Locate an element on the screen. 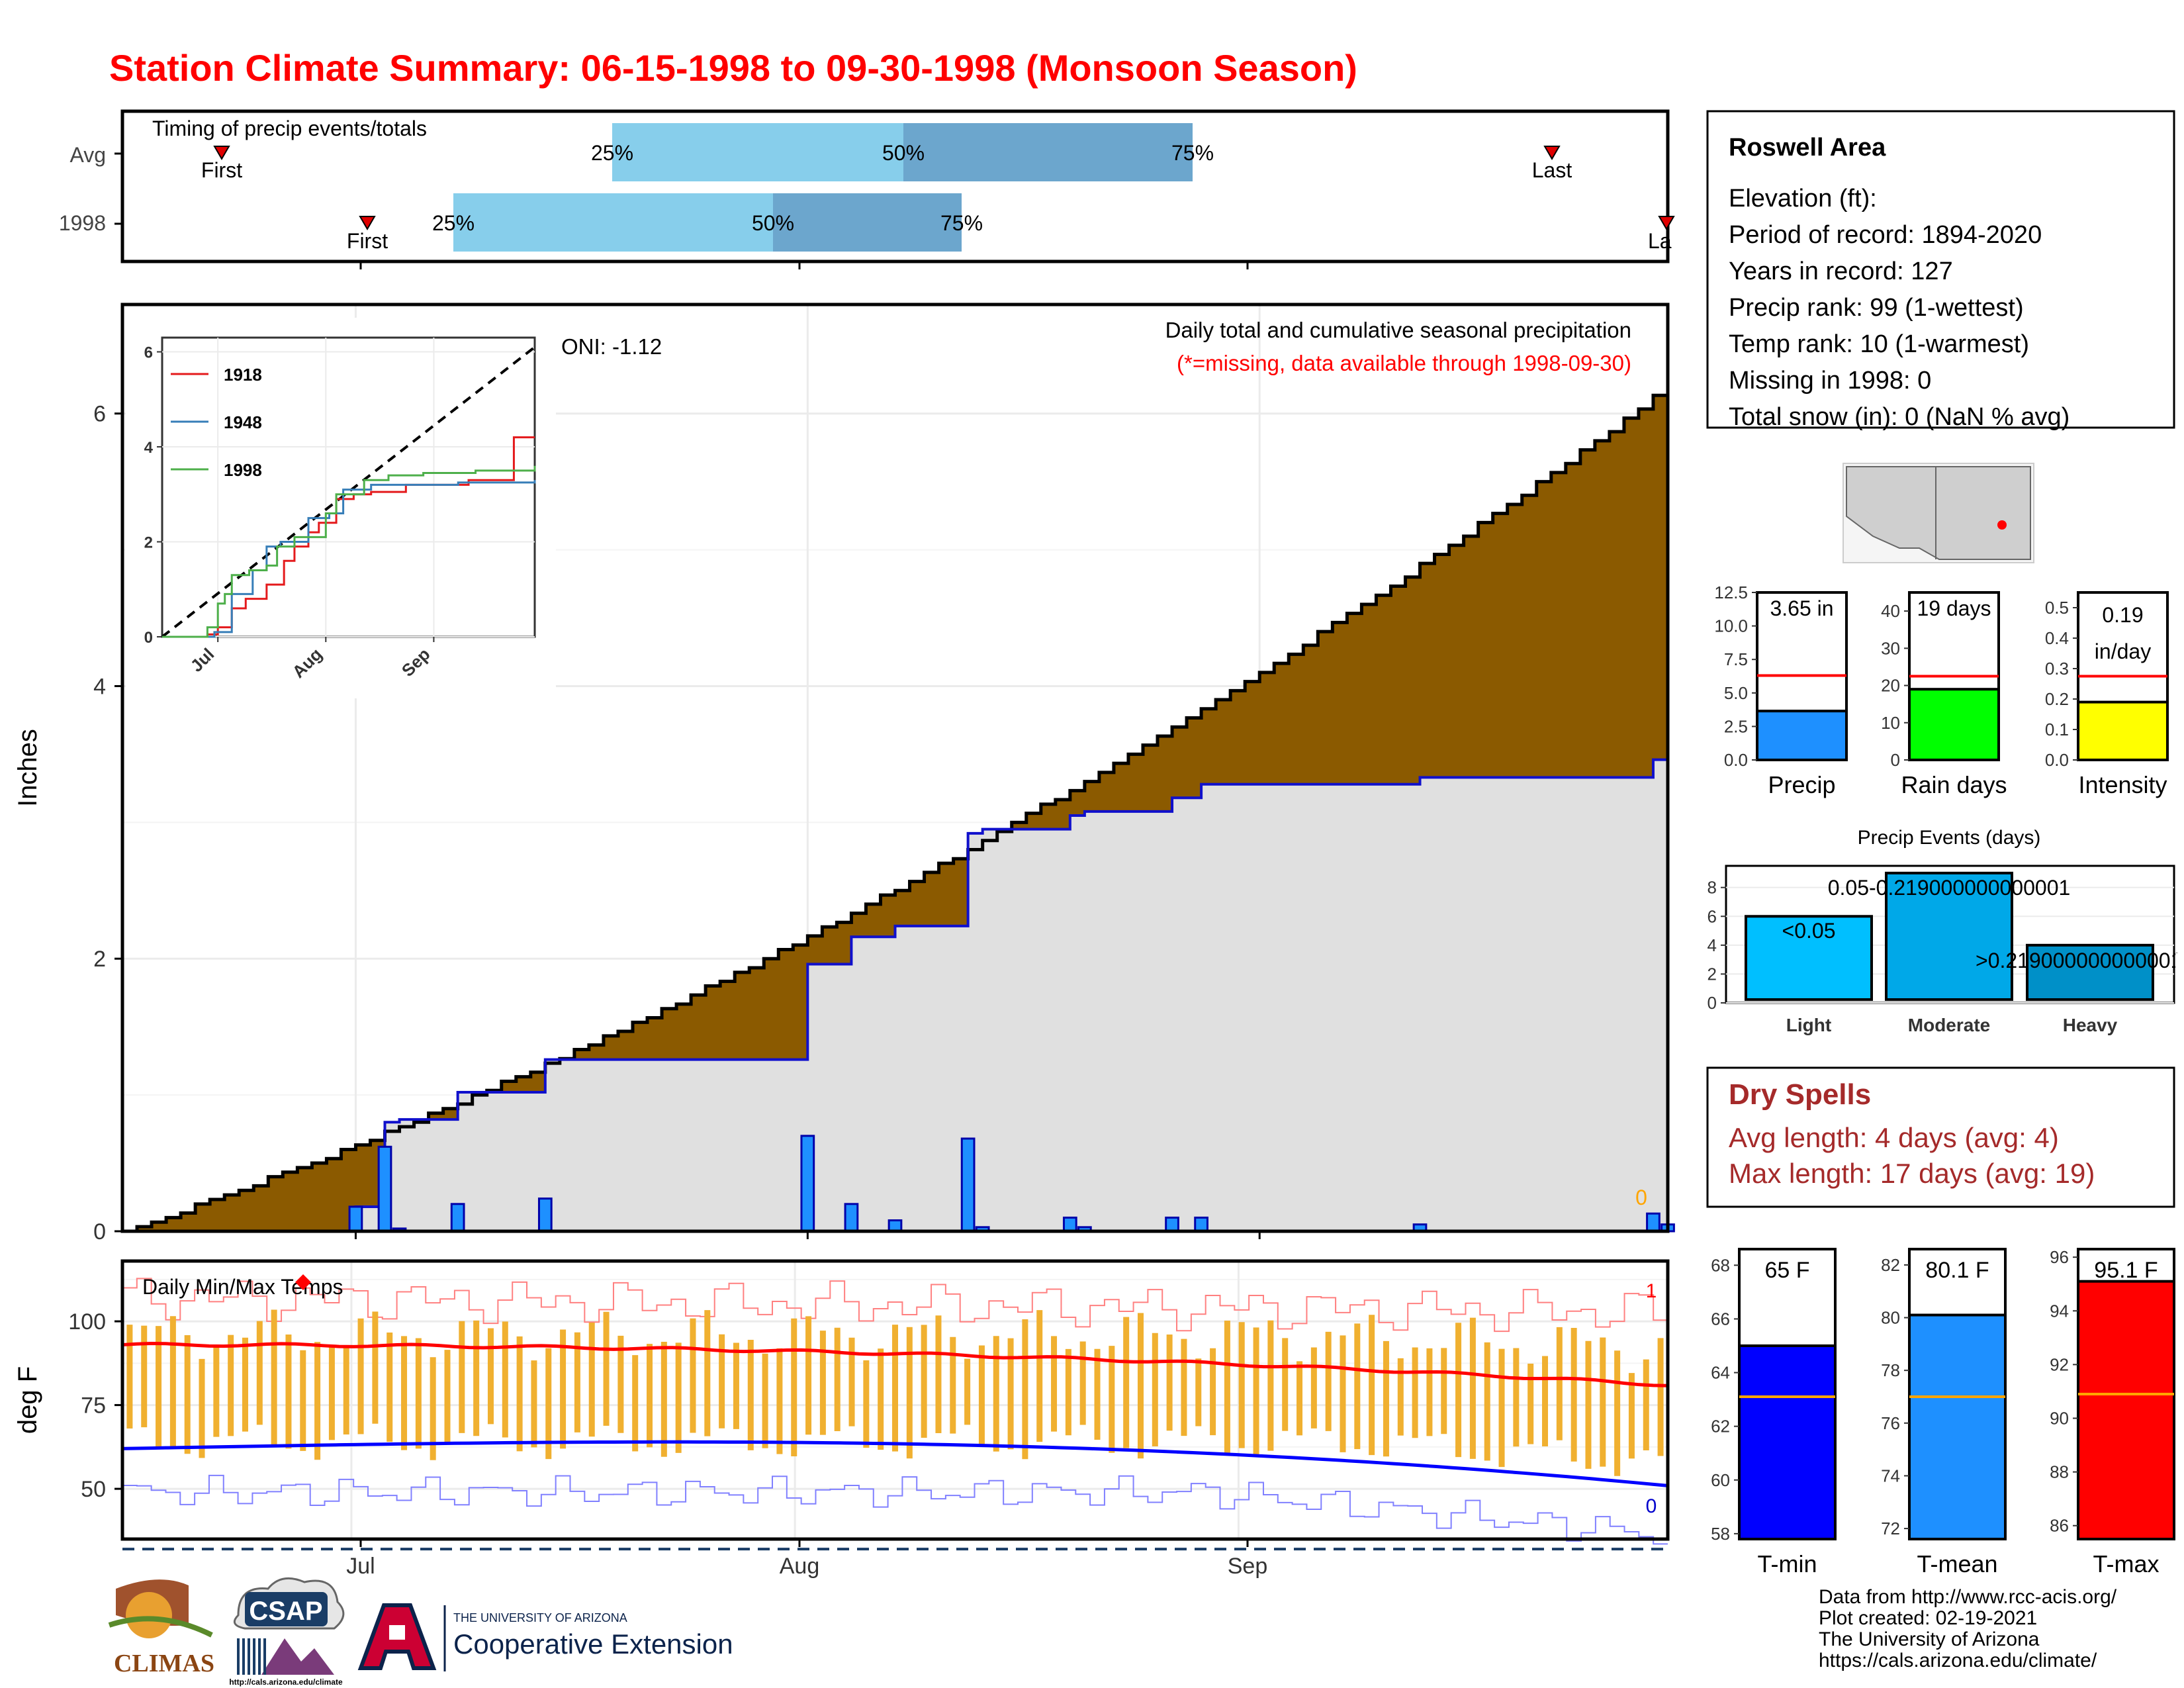  y1998-last-marker is located at coordinates (1666, 223).